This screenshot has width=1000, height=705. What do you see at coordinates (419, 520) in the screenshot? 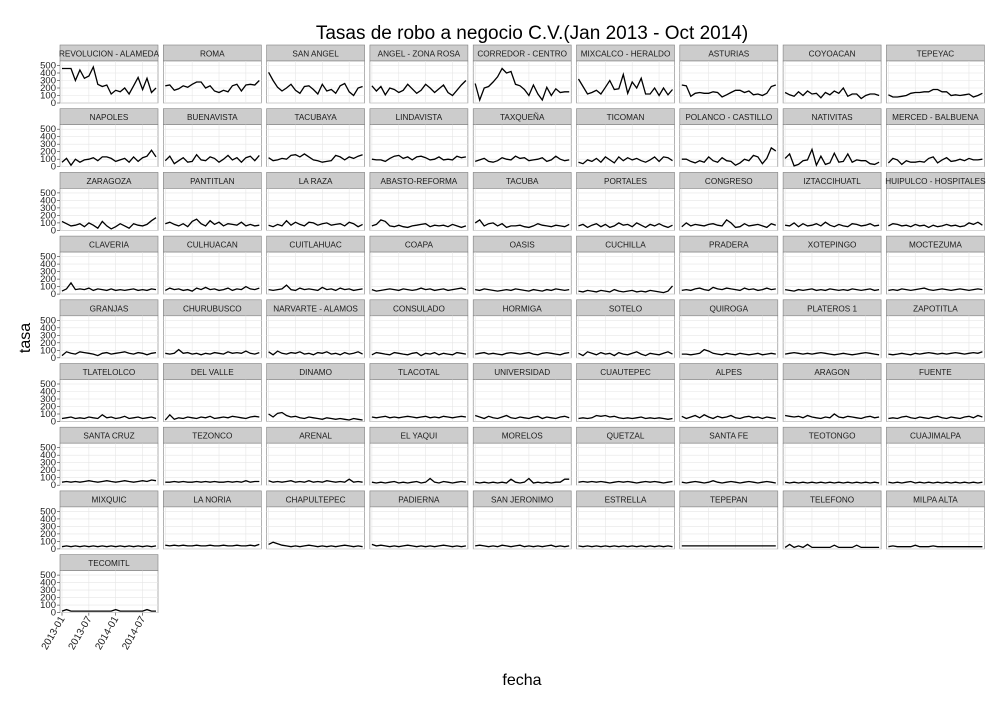
I see `facet-panel: PADIERNA` at bounding box center [419, 520].